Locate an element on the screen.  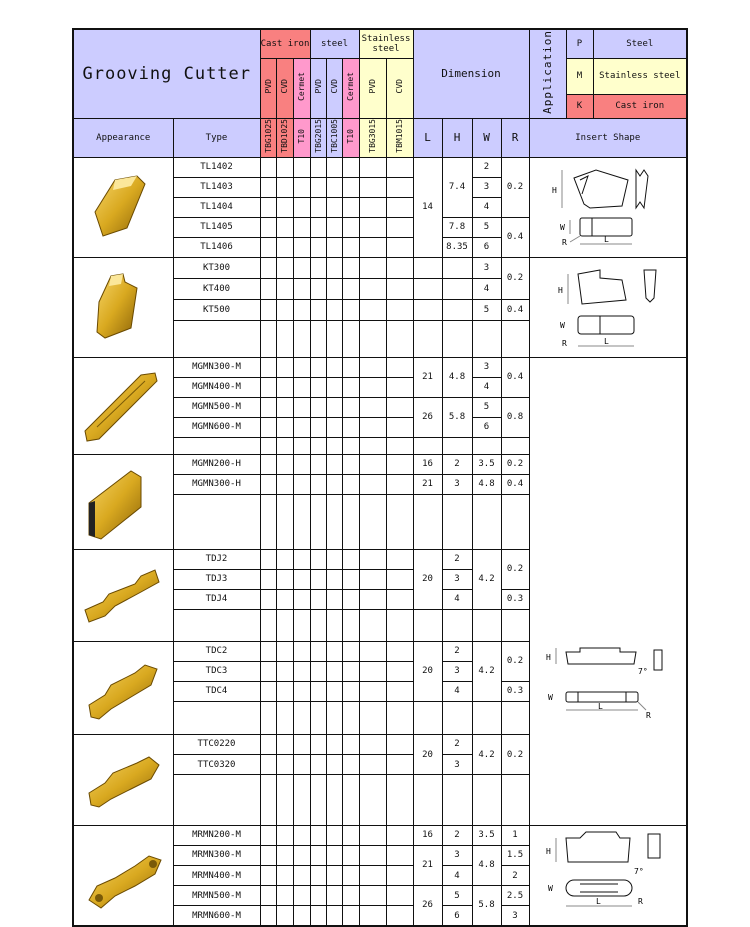
dim-h-cell: 4.8 is located at coordinates (457, 377).